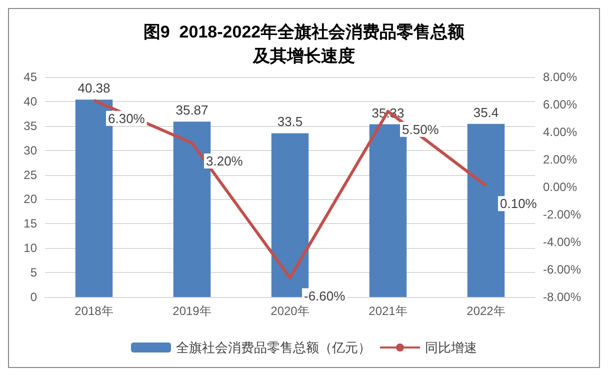 The width and height of the screenshot is (609, 376). What do you see at coordinates (519, 204) in the screenshot?
I see `data-label: 0.10%` at bounding box center [519, 204].